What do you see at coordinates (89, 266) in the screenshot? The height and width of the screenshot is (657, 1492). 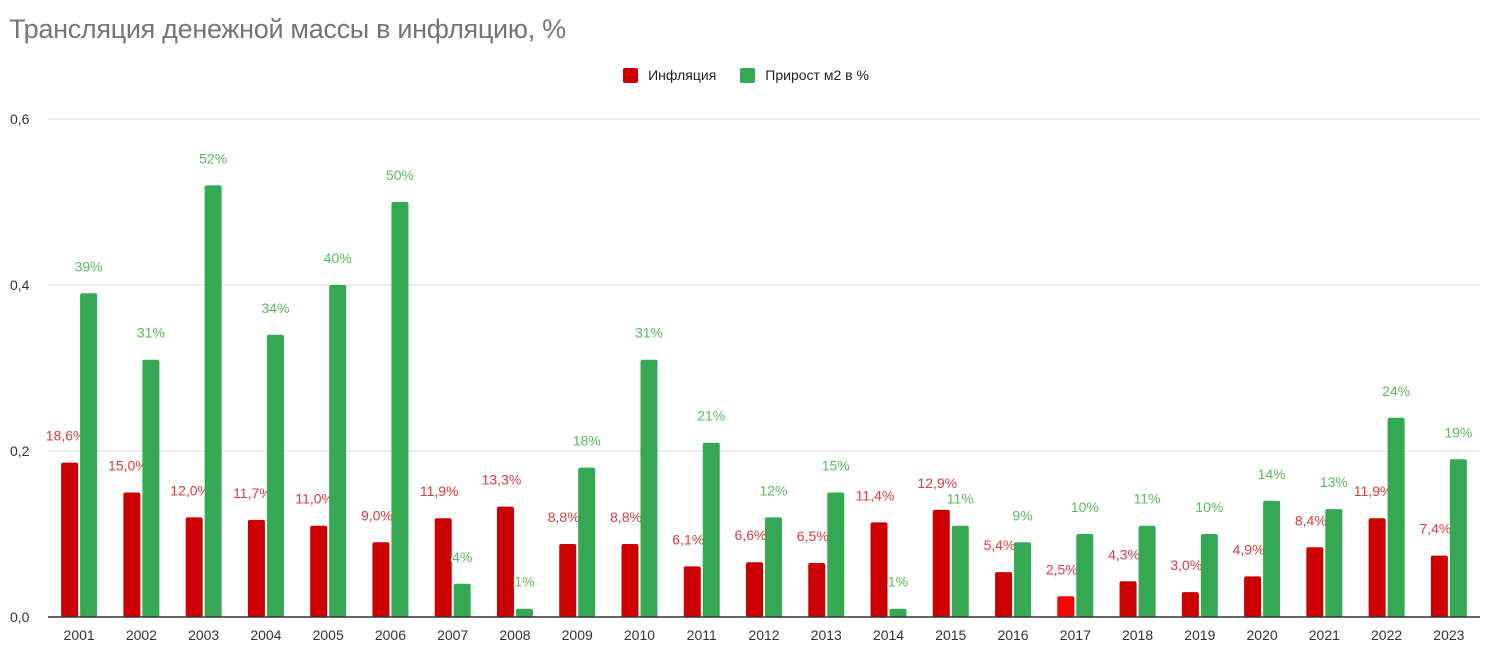 I see `data-label-m2-growth: 39%` at bounding box center [89, 266].